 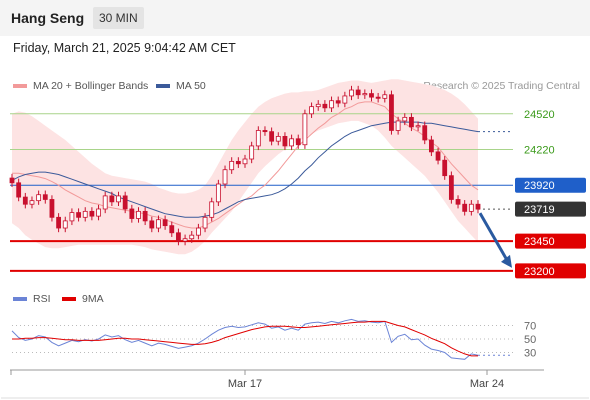 What do you see at coordinates (539, 272) in the screenshot?
I see `level-label-23200: 23200` at bounding box center [539, 272].